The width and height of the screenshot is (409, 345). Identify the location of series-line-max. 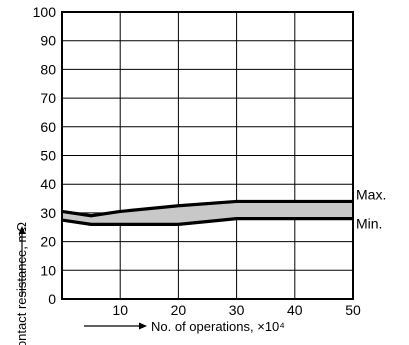
(207, 208).